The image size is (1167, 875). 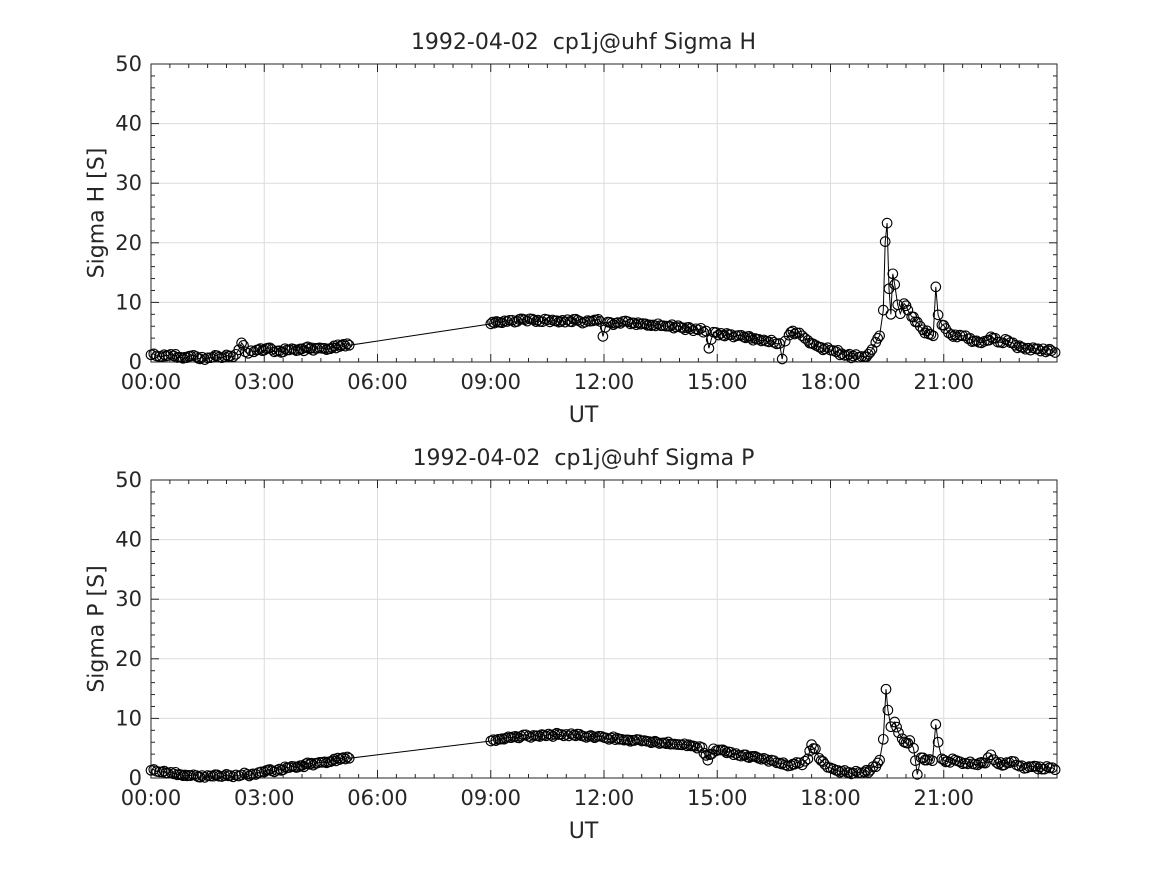 I want to click on x-tick-label: 06:00, so click(x=377, y=382).